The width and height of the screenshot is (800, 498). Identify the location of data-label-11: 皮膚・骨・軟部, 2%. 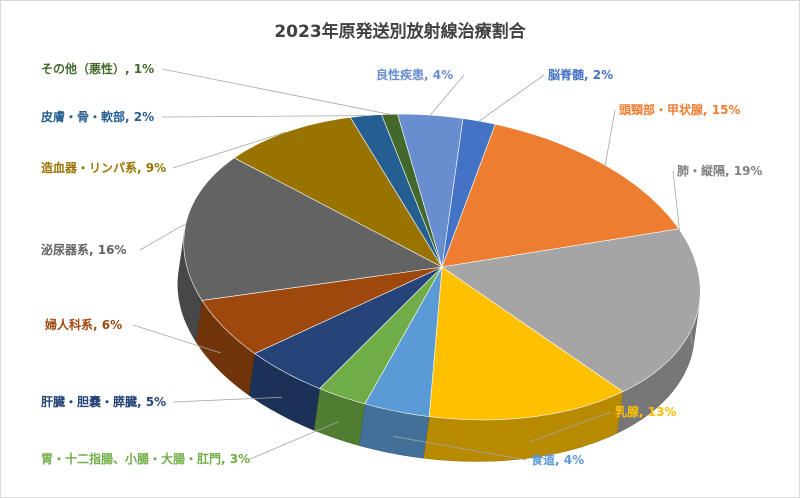
(97, 116).